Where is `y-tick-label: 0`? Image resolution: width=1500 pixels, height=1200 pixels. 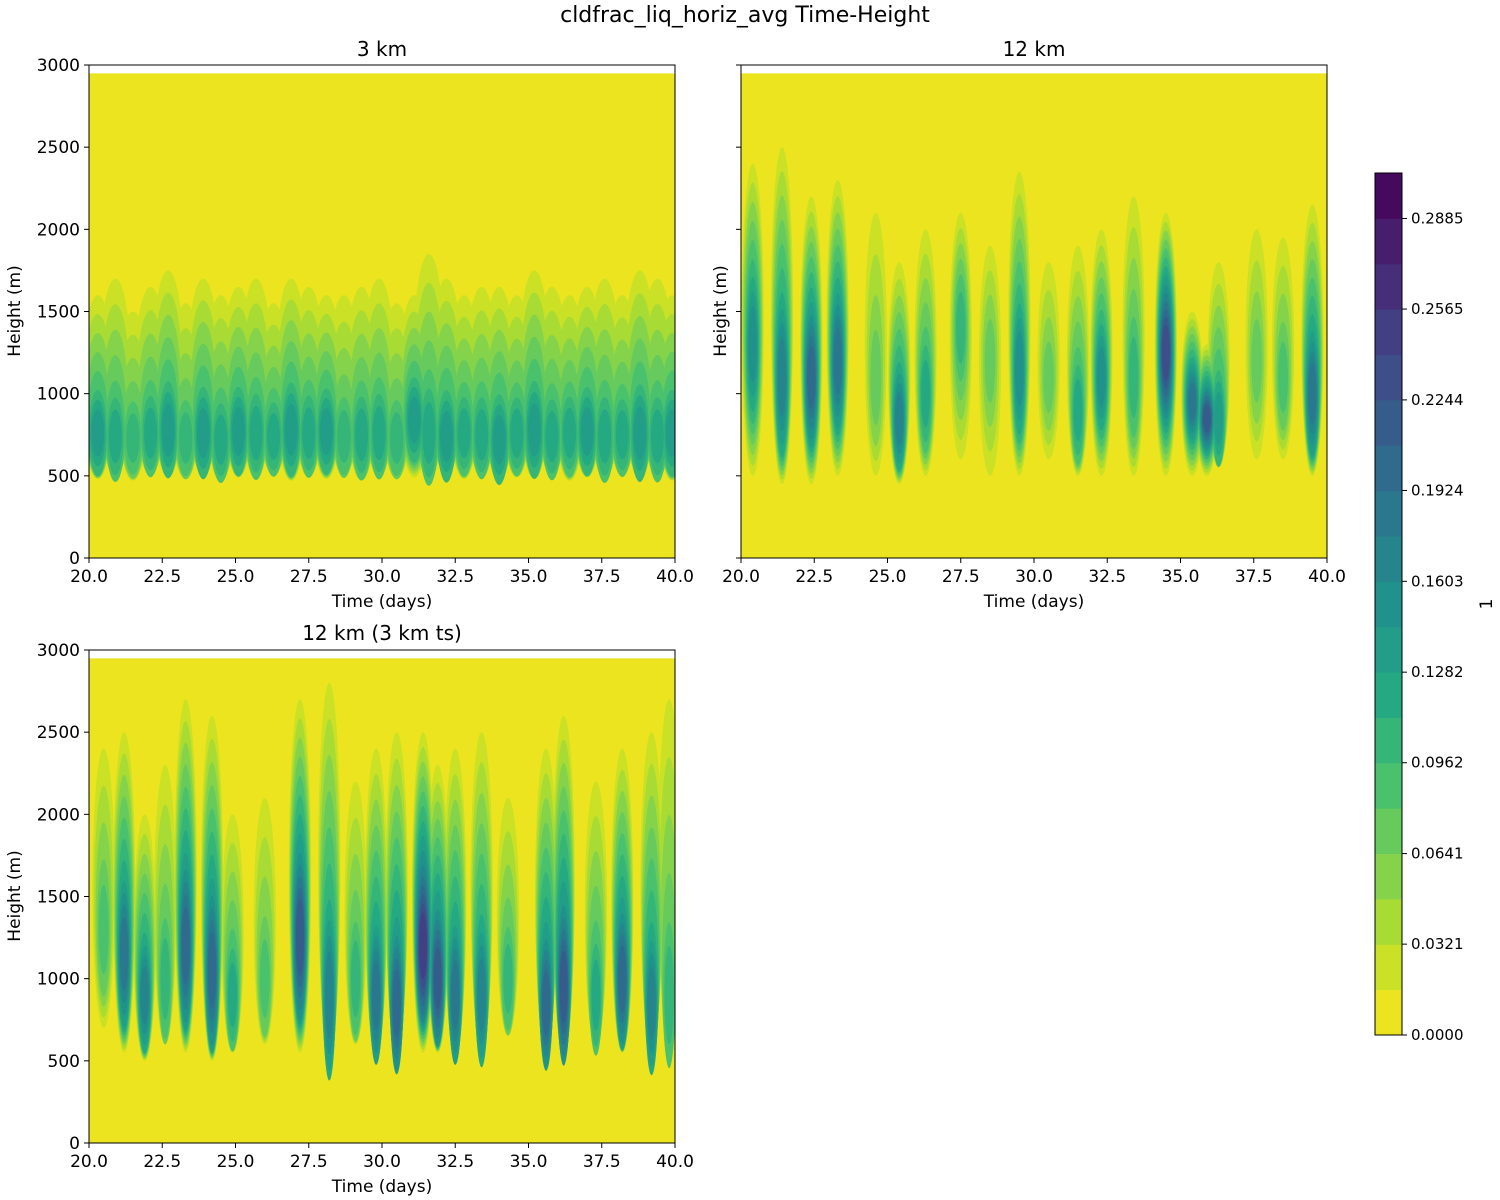 y-tick-label: 0 is located at coordinates (74, 559).